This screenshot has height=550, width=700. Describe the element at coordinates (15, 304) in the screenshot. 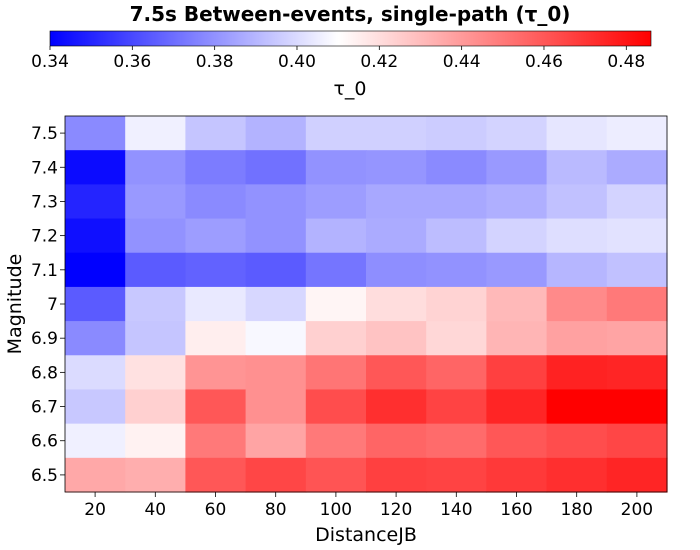

I see `y-axis-label: Magnitude` at that location.